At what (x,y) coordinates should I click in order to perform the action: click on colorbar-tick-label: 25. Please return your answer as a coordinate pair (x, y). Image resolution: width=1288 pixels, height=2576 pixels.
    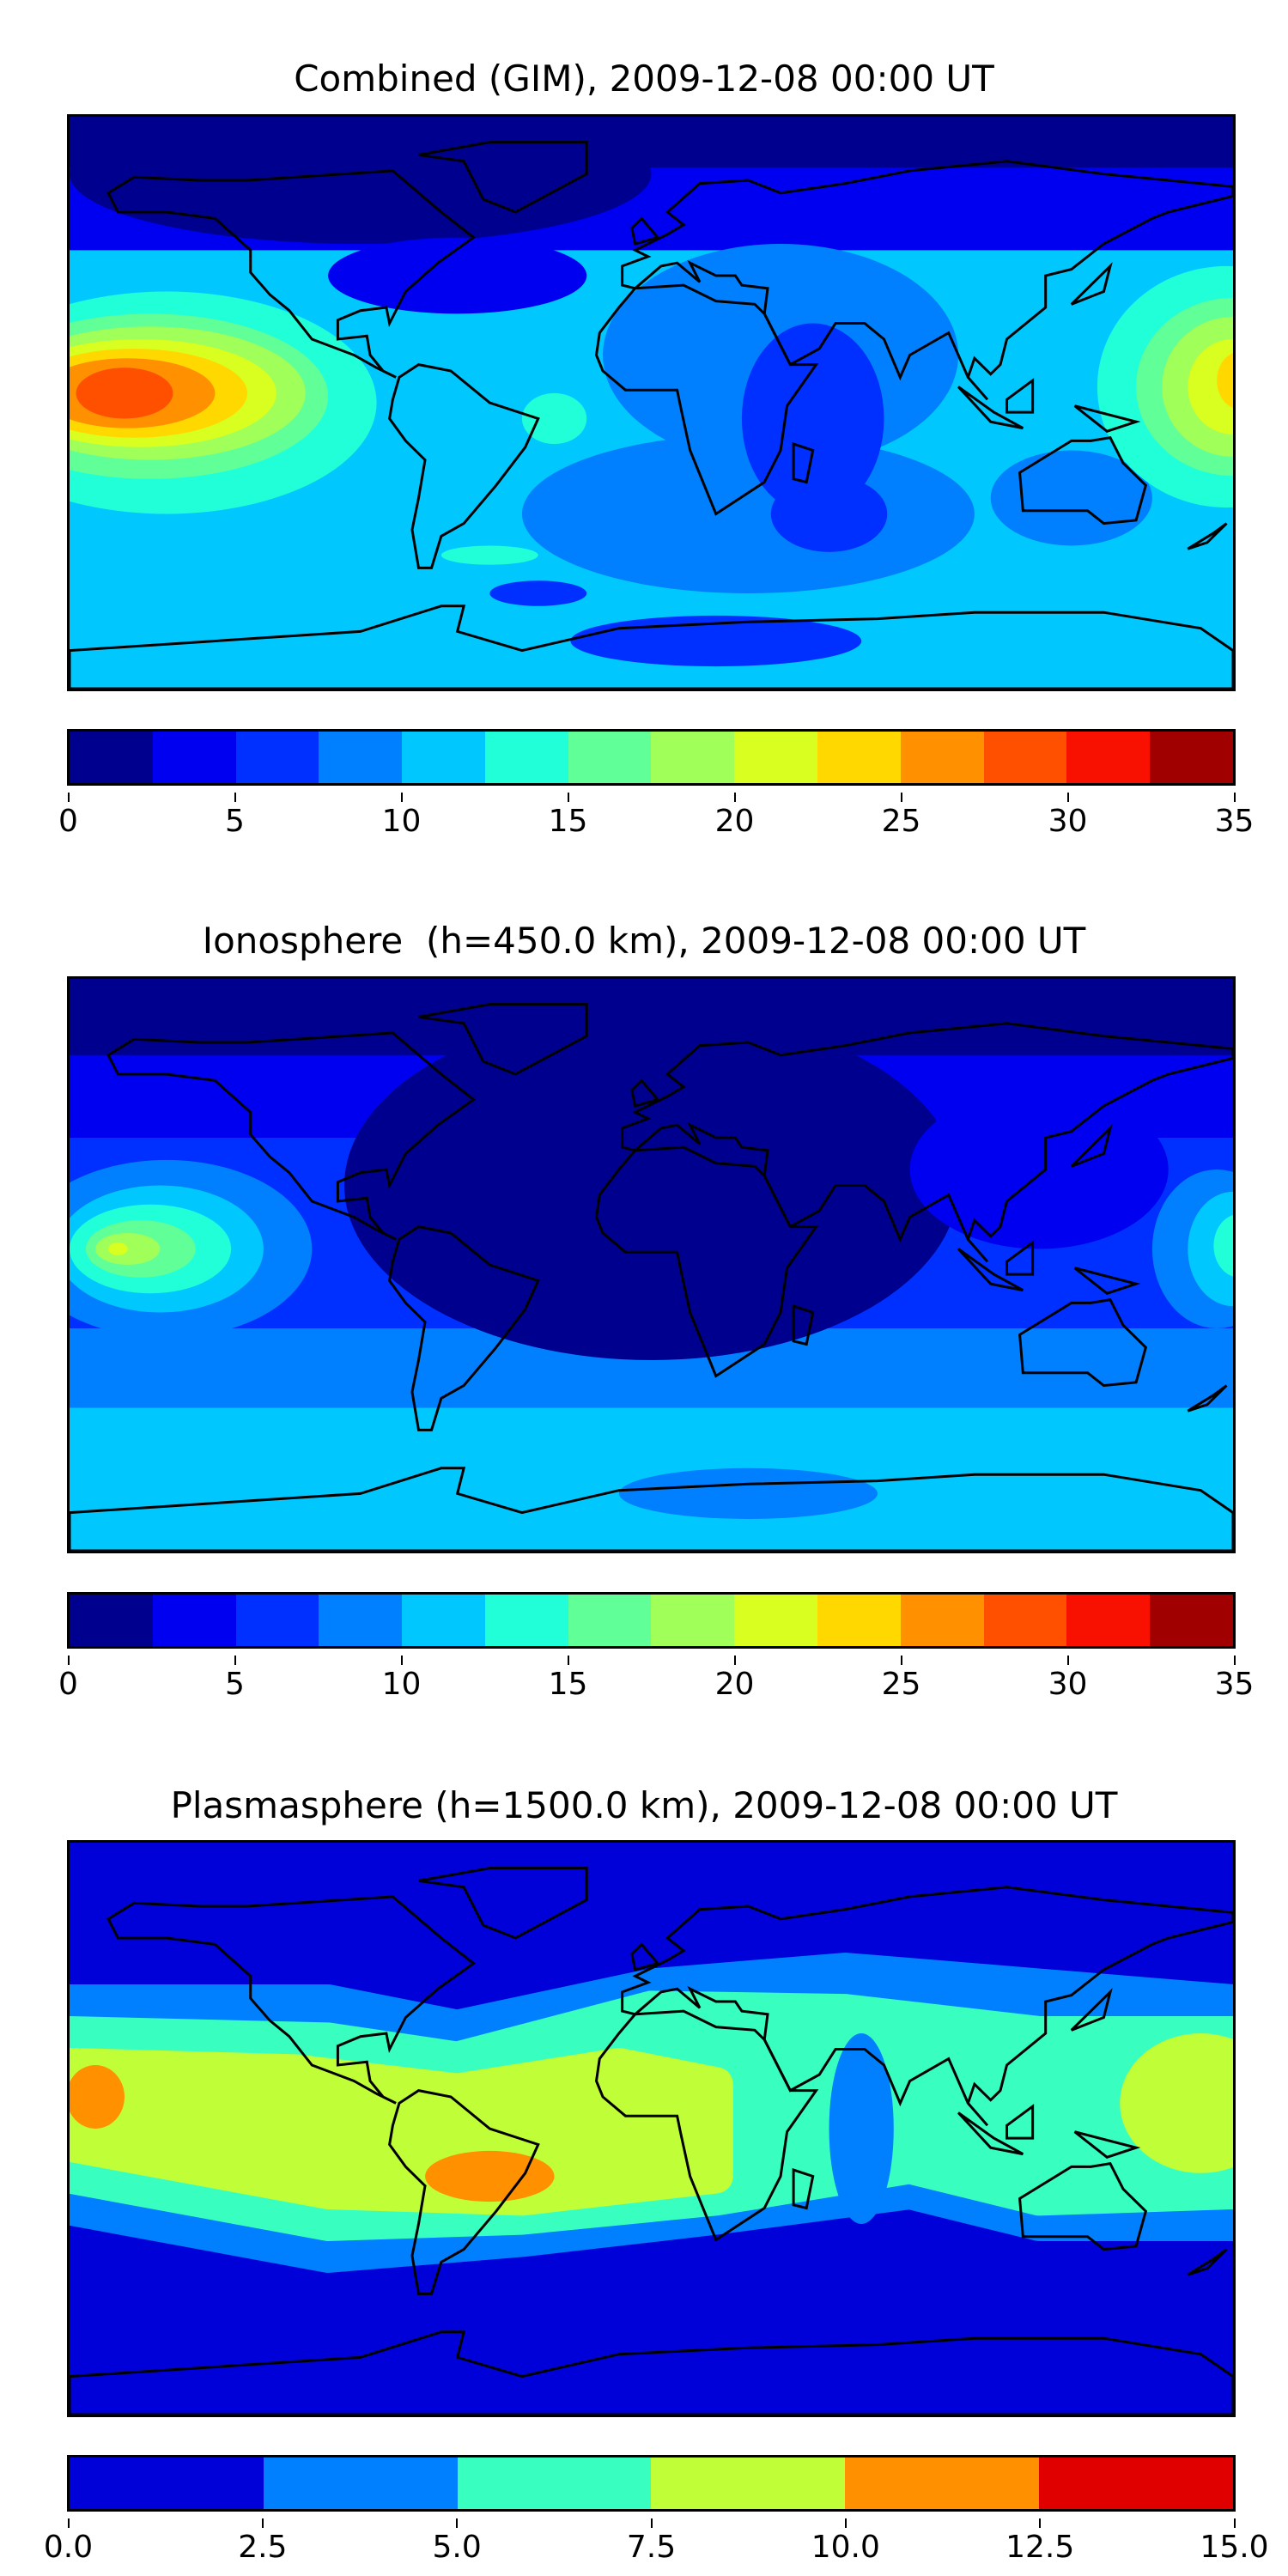
    Looking at the image, I should click on (902, 1679).